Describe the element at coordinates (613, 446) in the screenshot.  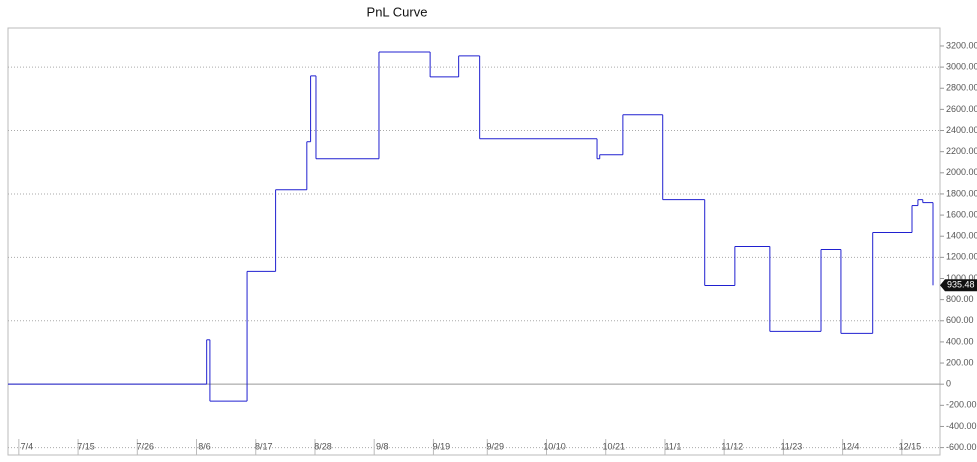
I see `x-tick-label: 10/21` at that location.